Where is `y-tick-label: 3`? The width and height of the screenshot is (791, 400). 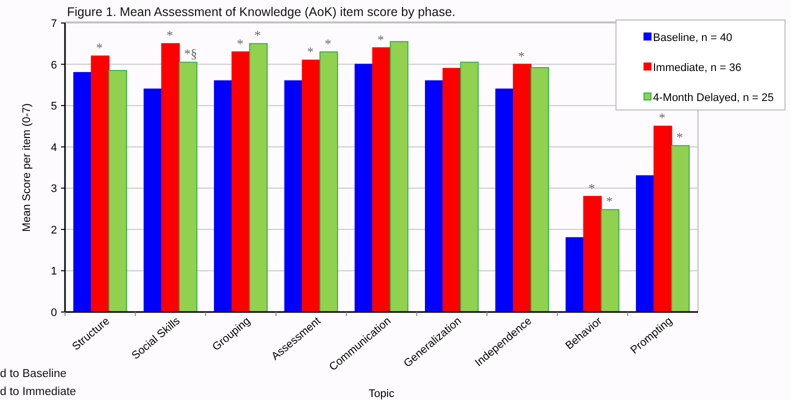
y-tick-label: 3 is located at coordinates (53, 189).